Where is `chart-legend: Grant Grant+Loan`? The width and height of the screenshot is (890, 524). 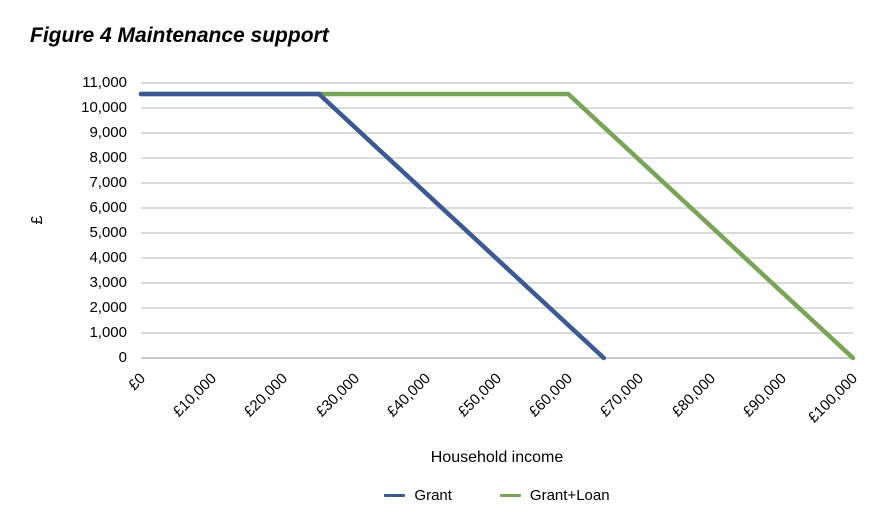 chart-legend: Grant Grant+Loan is located at coordinates (497, 495).